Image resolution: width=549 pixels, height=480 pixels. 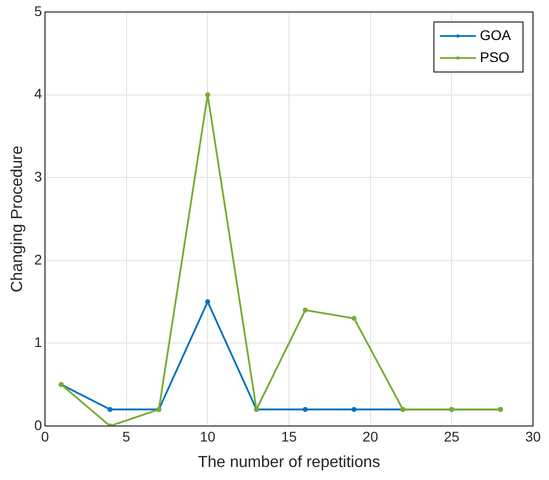 I want to click on y-tick-label: 4, so click(x=38, y=94).